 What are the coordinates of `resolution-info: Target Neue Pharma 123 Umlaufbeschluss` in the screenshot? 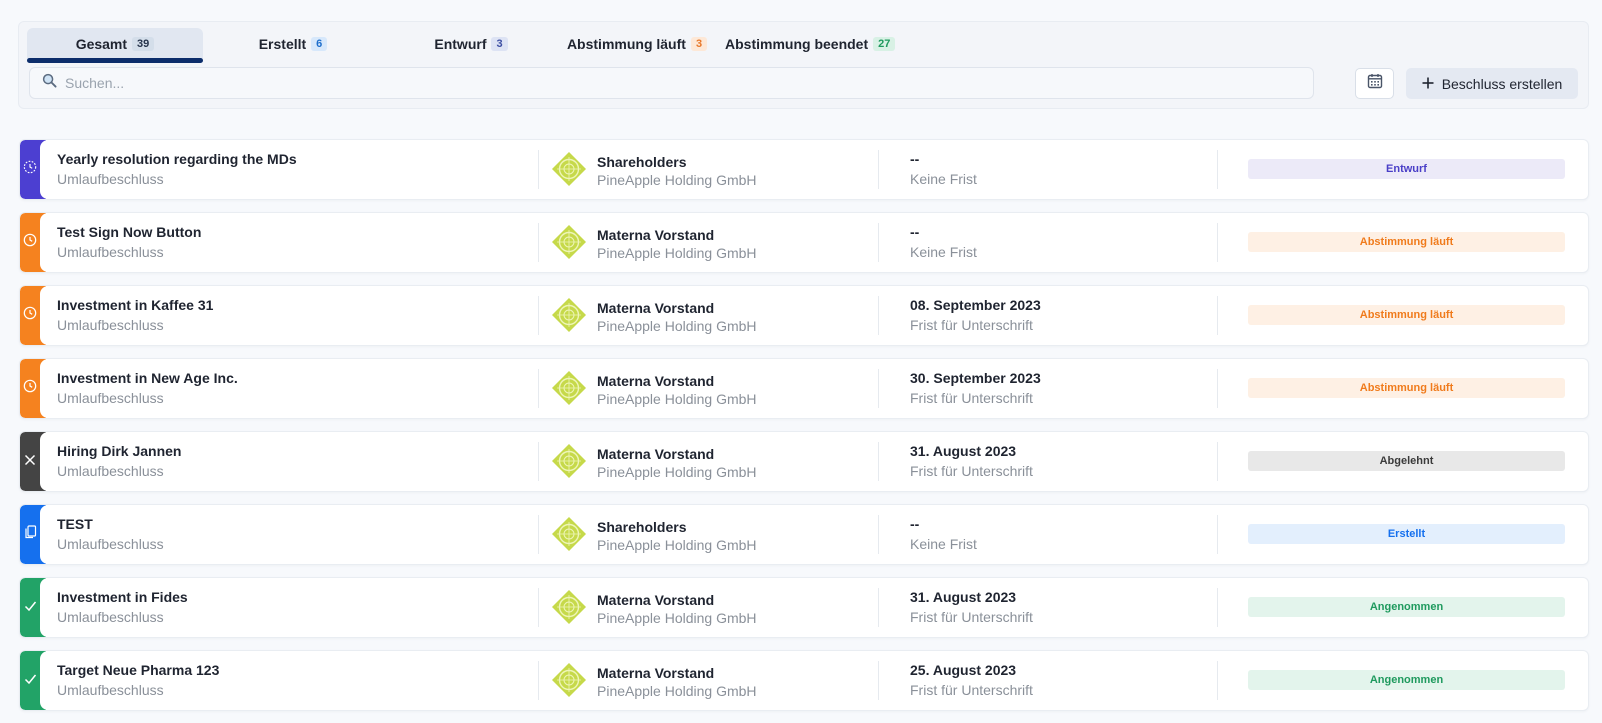 It's located at (138, 680).